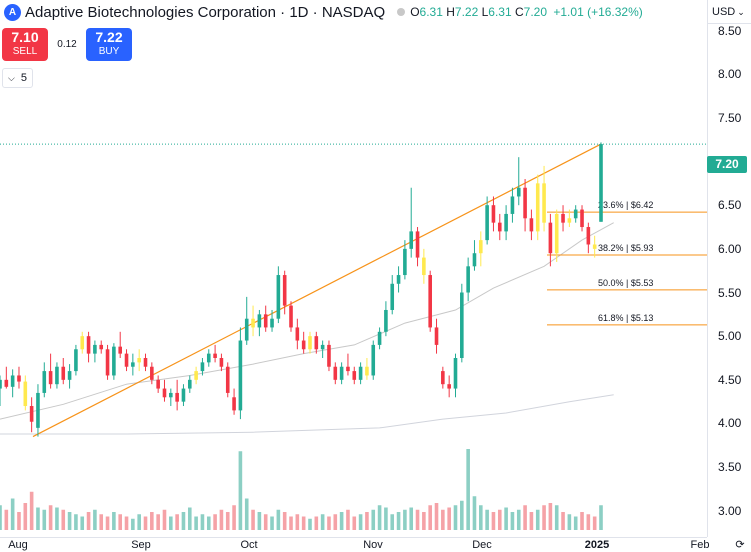 The width and height of the screenshot is (751, 552). What do you see at coordinates (625, 283) in the screenshot?
I see `fib-level-label: 50.0% | $5.53` at bounding box center [625, 283].